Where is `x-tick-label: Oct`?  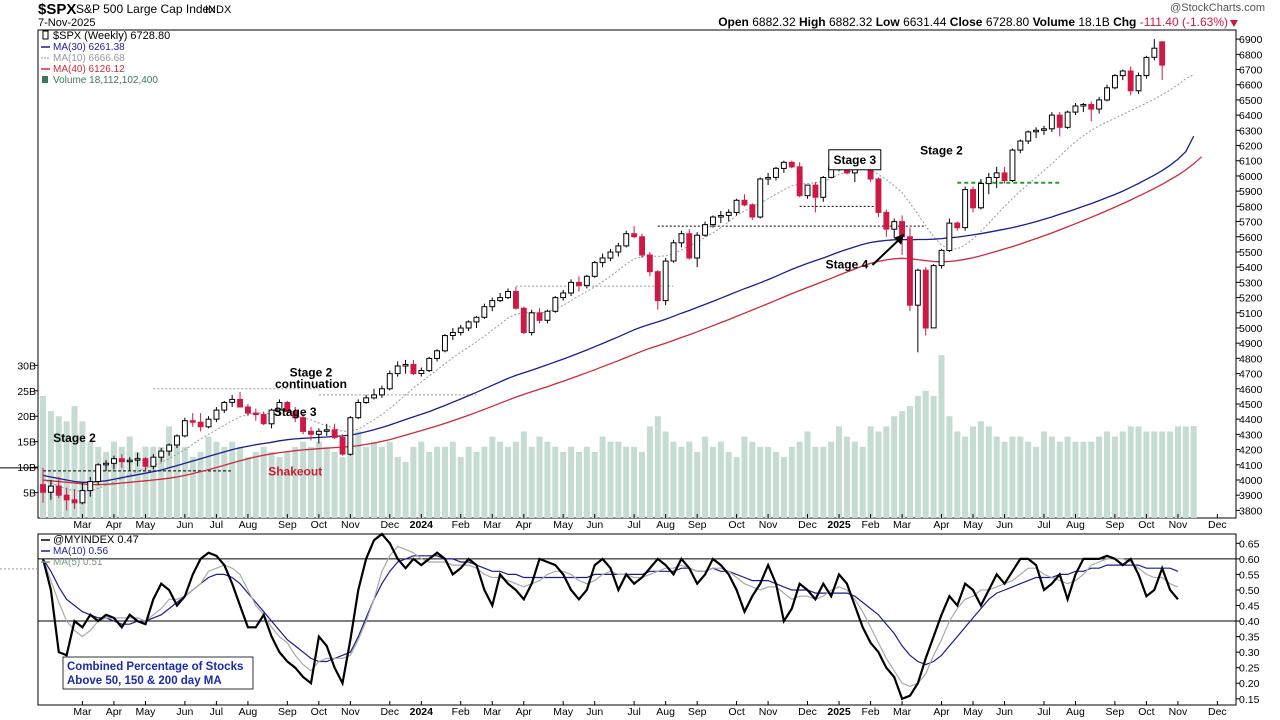 x-tick-label: Oct is located at coordinates (1146, 525).